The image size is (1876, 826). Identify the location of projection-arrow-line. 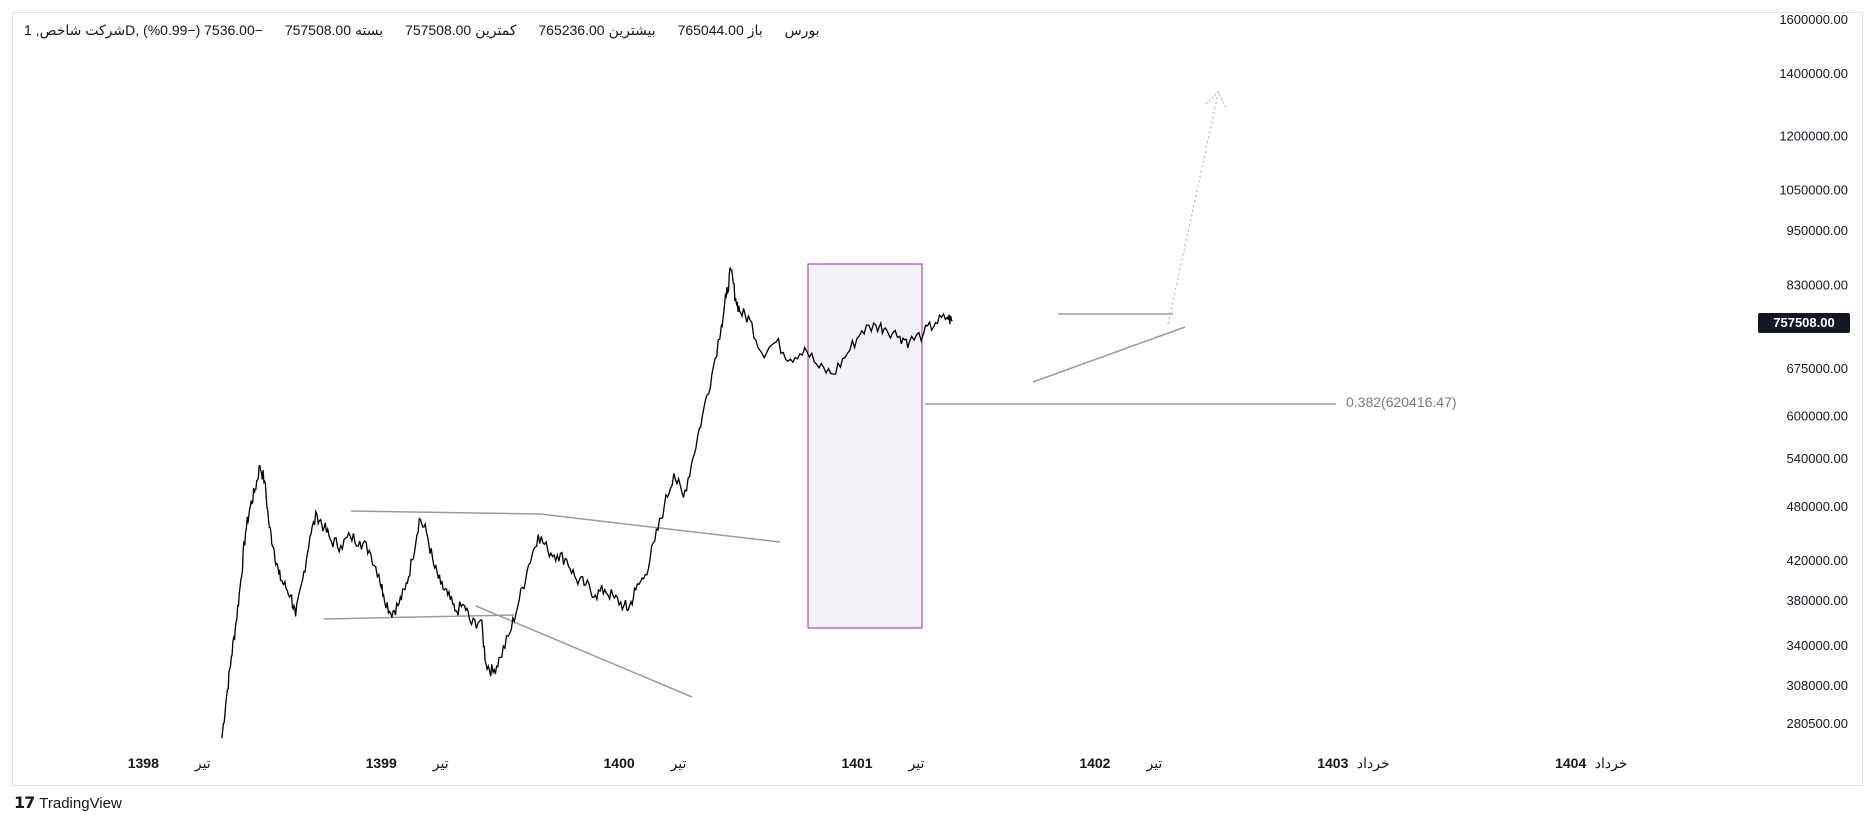
(1193, 209).